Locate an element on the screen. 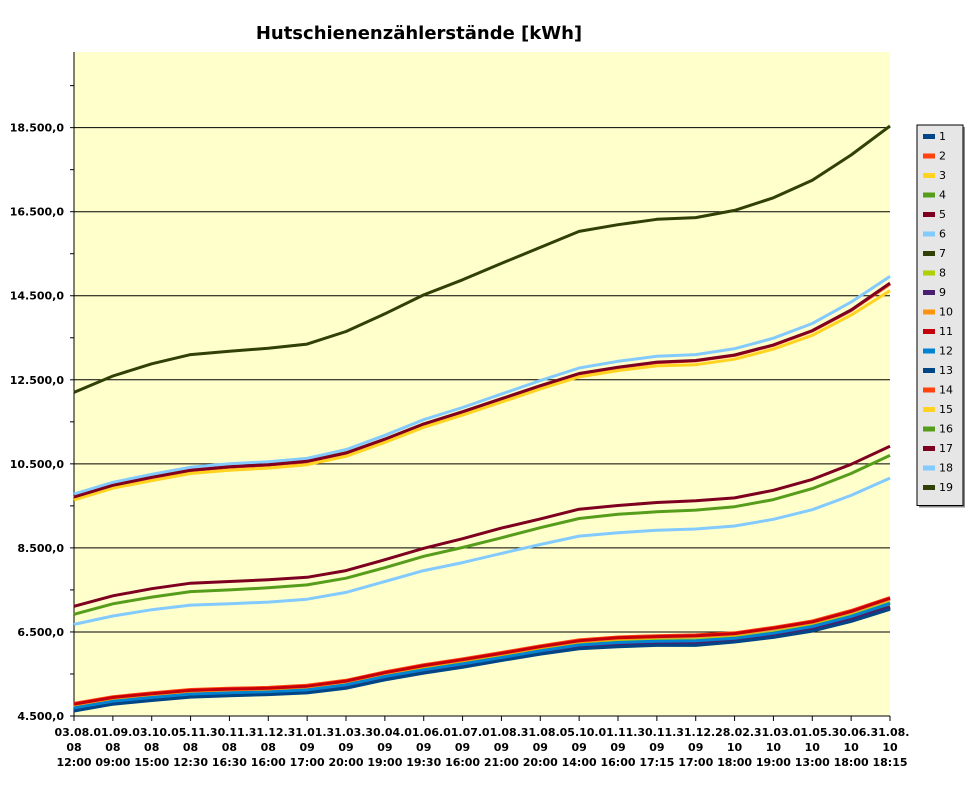 This screenshot has width=972, height=786. x-tick-label: 31.12. 08 16:00 is located at coordinates (268, 747).